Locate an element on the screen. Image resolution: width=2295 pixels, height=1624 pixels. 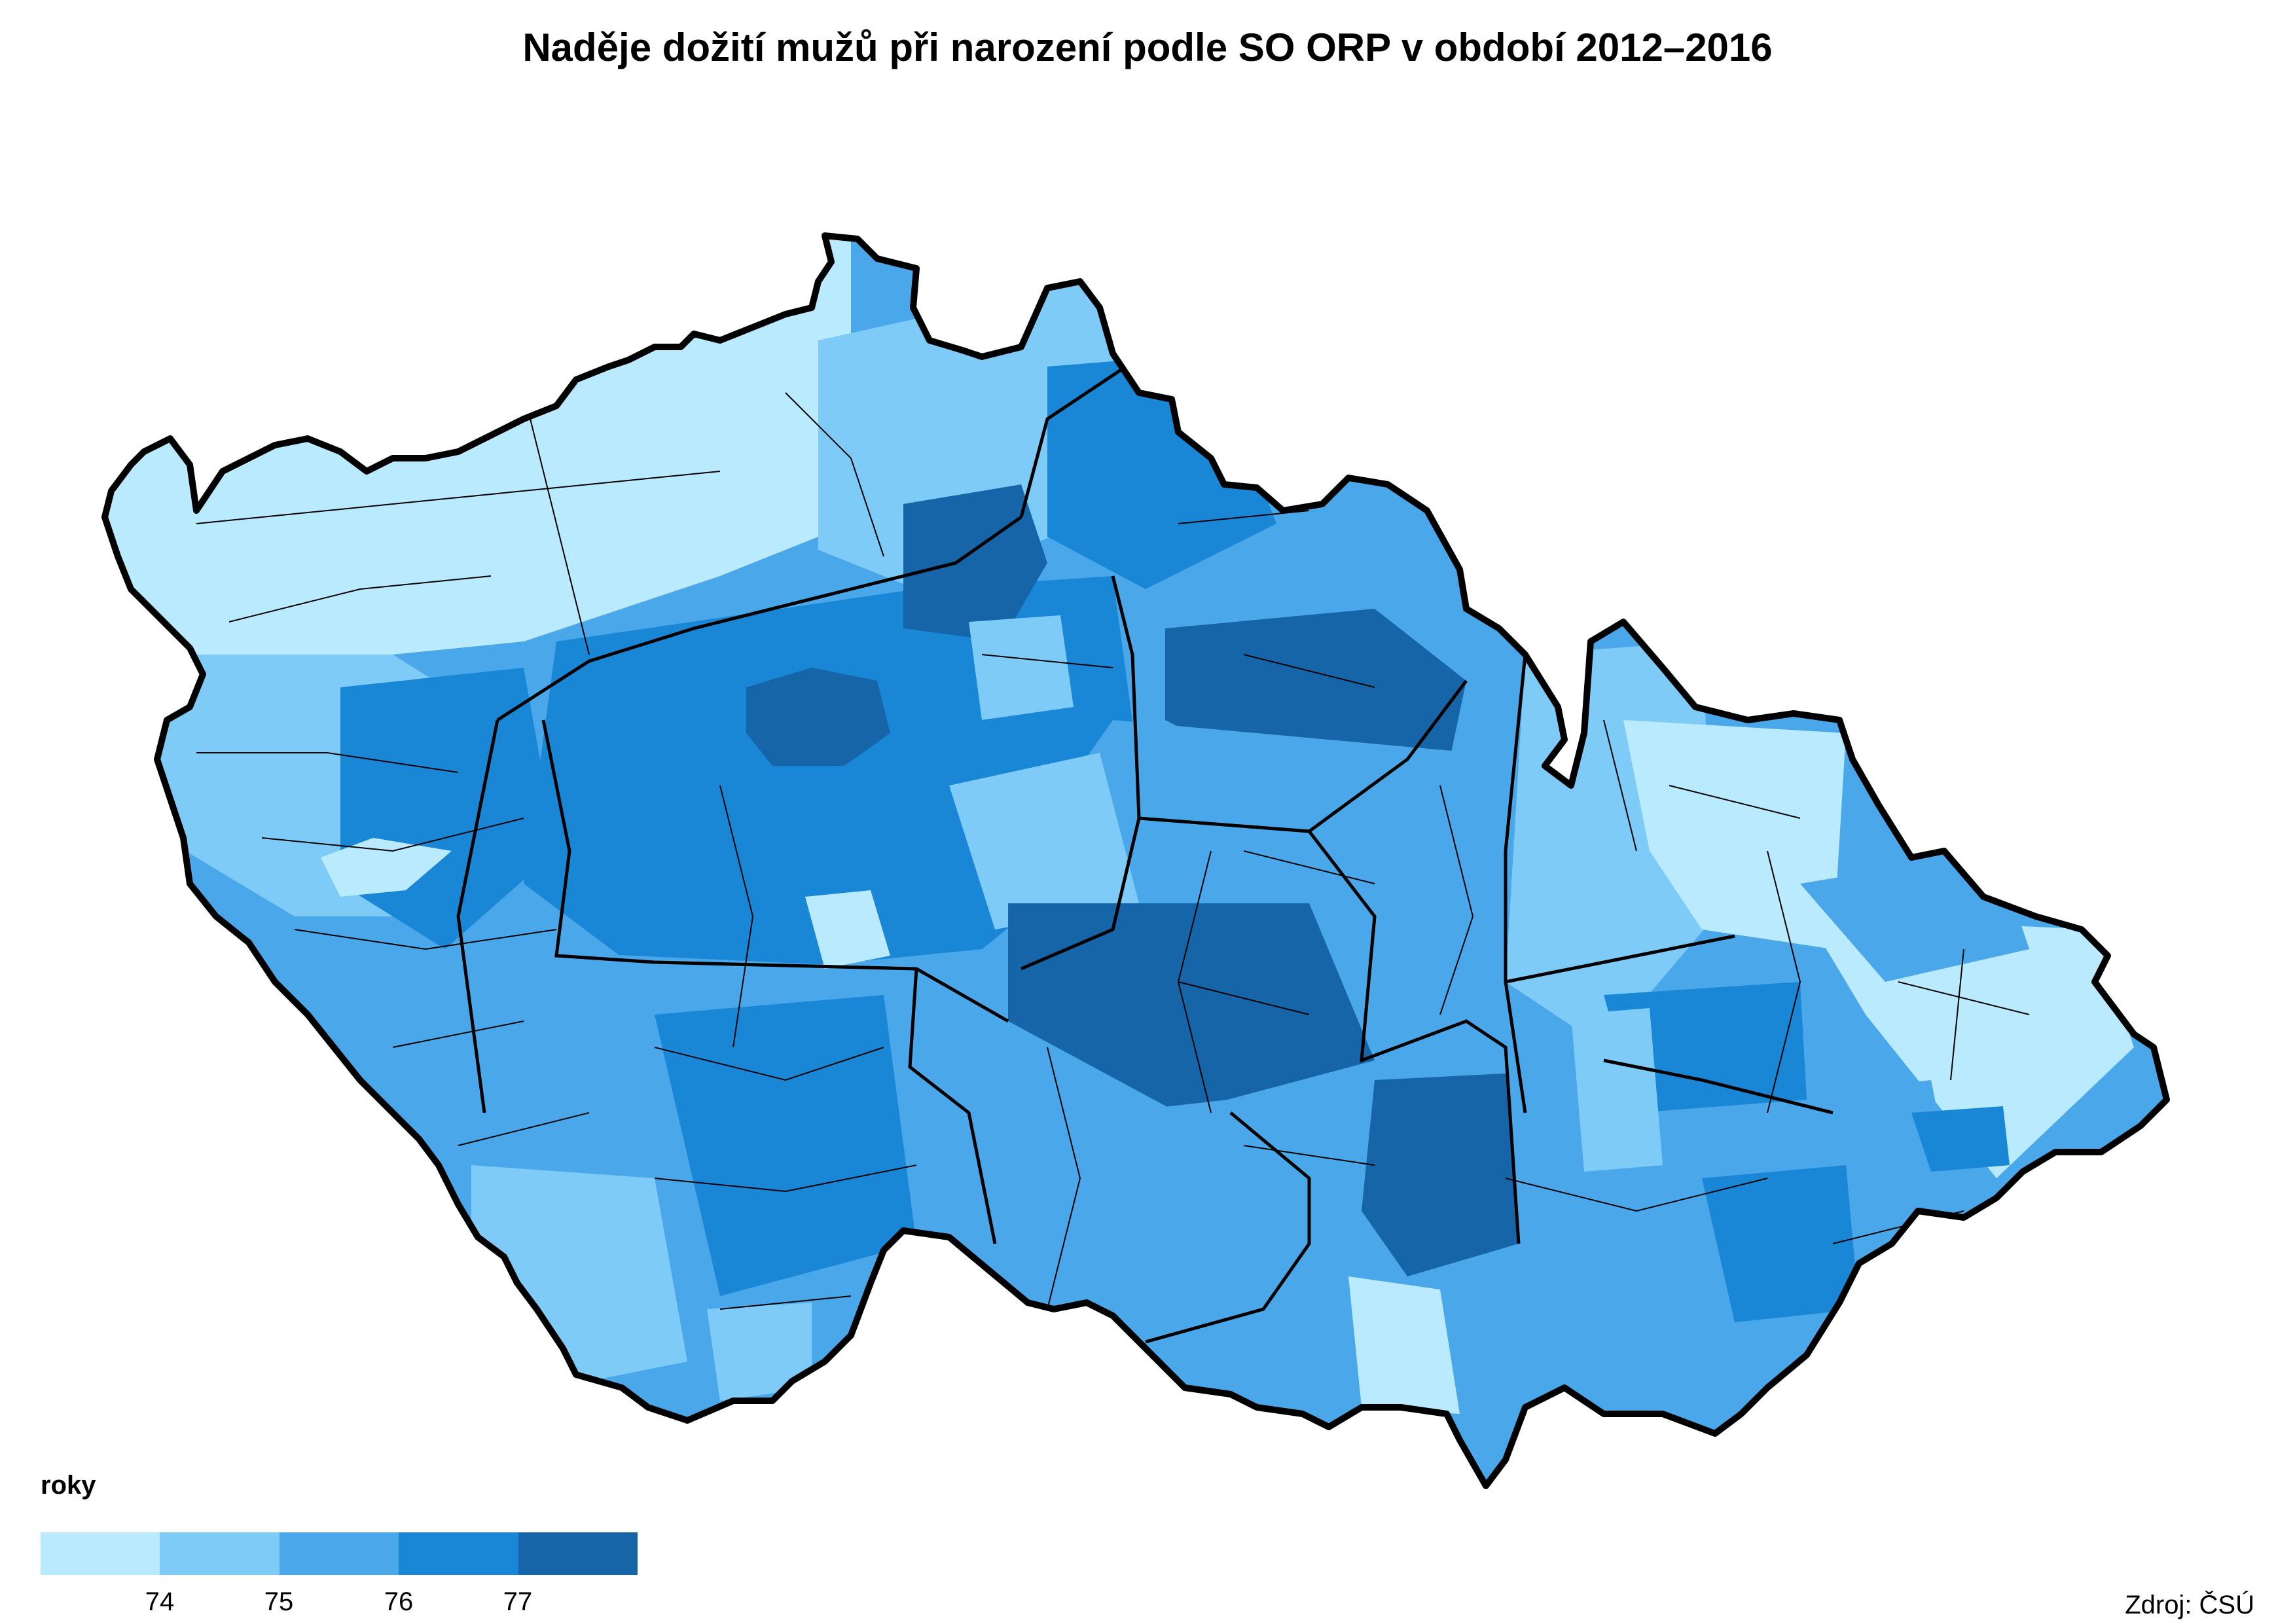
legend-color-bar is located at coordinates (339, 1553).